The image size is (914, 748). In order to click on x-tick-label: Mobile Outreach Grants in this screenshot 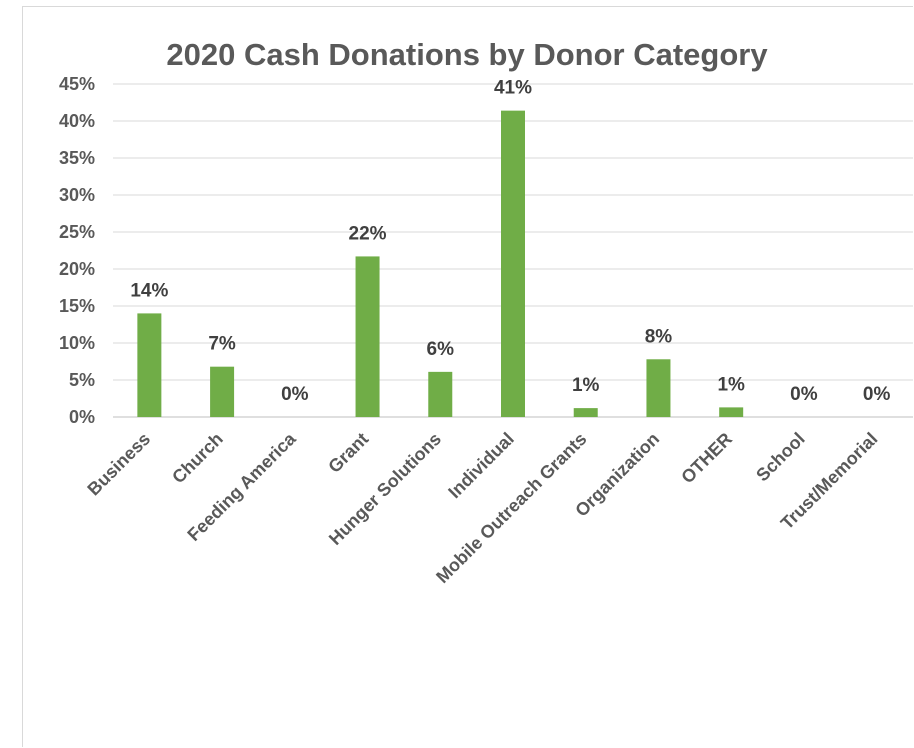, I will do `click(511, 508)`.